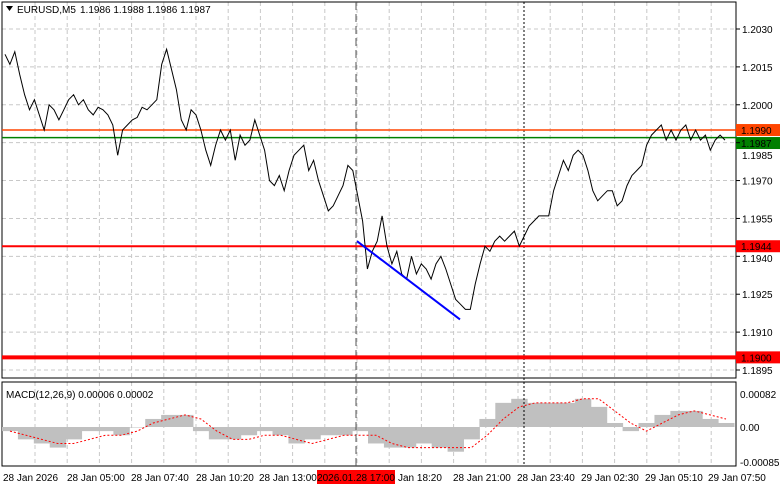 The width and height of the screenshot is (781, 489). What do you see at coordinates (288, 478) in the screenshot?
I see `time-label: 28 Jan 13:00` at bounding box center [288, 478].